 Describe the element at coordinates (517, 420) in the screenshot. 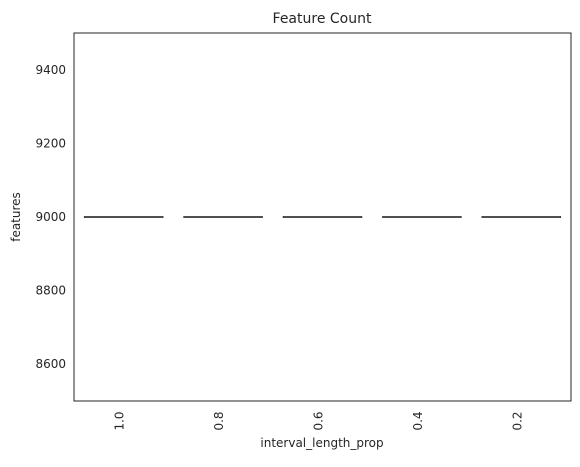

I see `x-tick-label: 0.2` at that location.